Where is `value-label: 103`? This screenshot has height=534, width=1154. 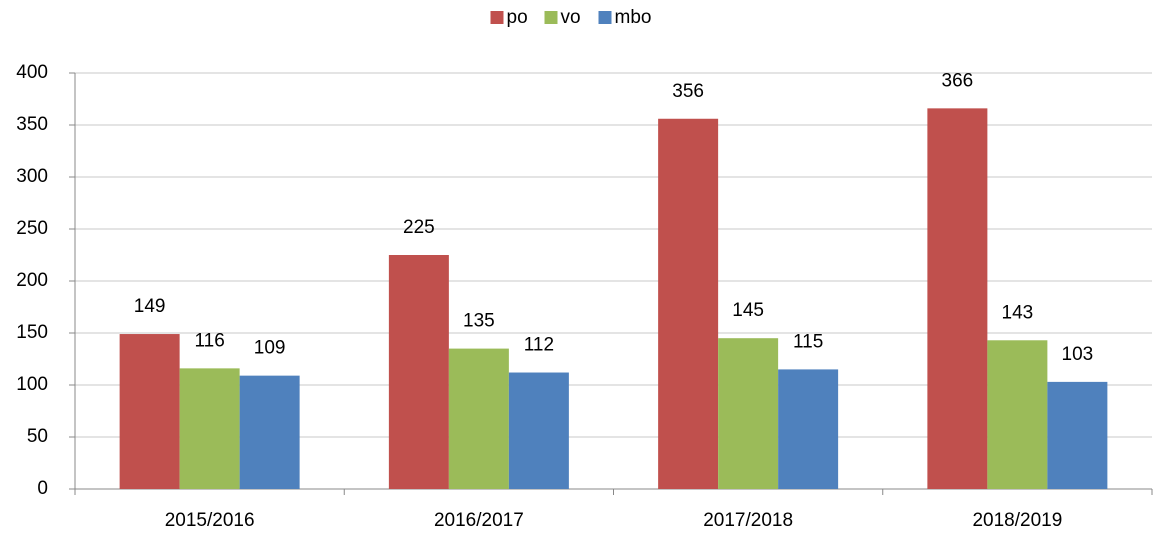
value-label: 103 is located at coordinates (1078, 354).